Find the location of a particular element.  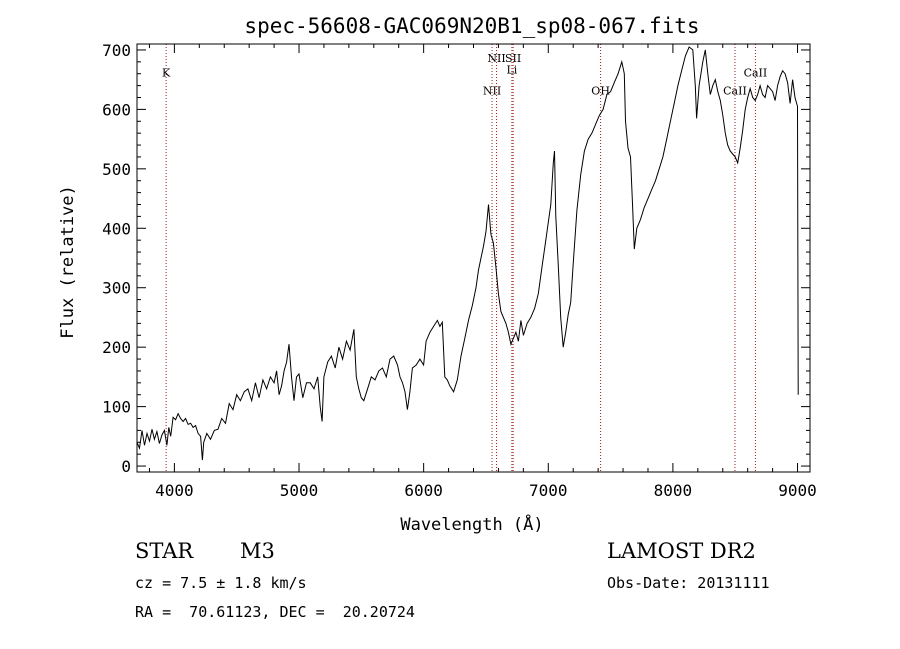

line-marker-label: K is located at coordinates (166, 73).